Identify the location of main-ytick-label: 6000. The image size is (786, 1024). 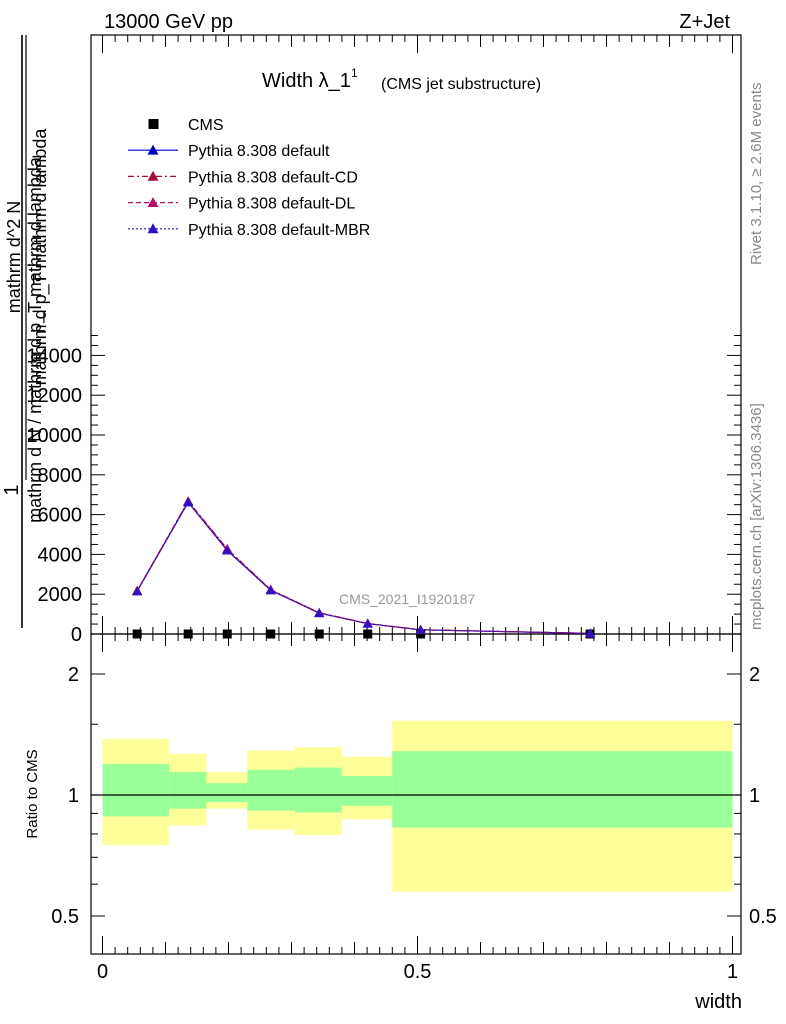
(60, 516).